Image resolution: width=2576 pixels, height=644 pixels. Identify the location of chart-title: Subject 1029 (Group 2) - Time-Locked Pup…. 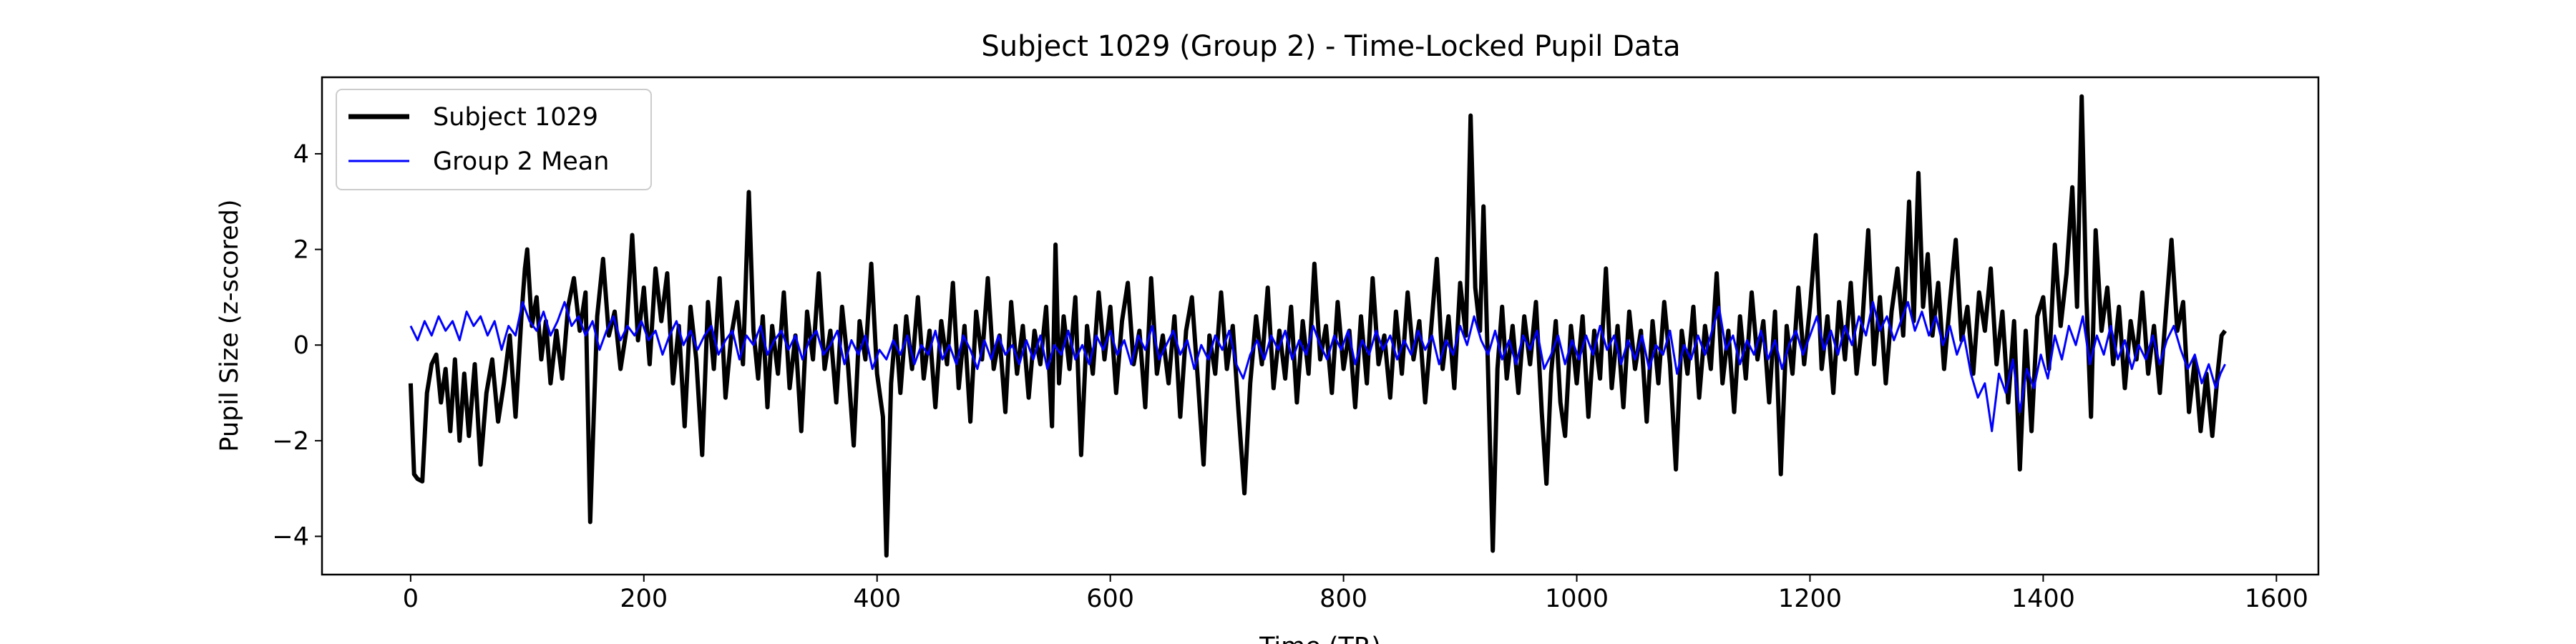
(1330, 46).